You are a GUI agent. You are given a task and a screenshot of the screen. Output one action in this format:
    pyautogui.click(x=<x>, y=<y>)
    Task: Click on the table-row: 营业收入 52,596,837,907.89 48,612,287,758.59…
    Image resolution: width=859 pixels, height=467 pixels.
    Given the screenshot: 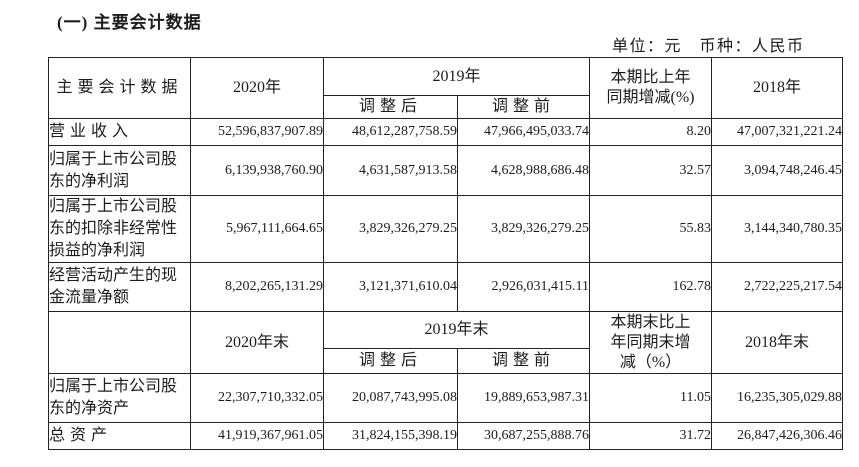 What is the action you would take?
    pyautogui.click(x=446, y=132)
    